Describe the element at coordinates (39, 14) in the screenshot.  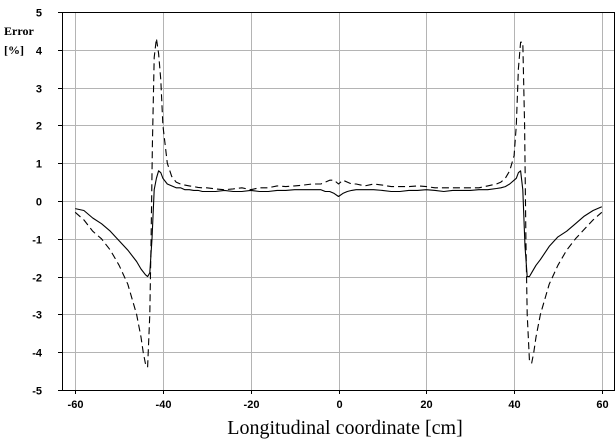
I see `y-tick-label: 5` at that location.